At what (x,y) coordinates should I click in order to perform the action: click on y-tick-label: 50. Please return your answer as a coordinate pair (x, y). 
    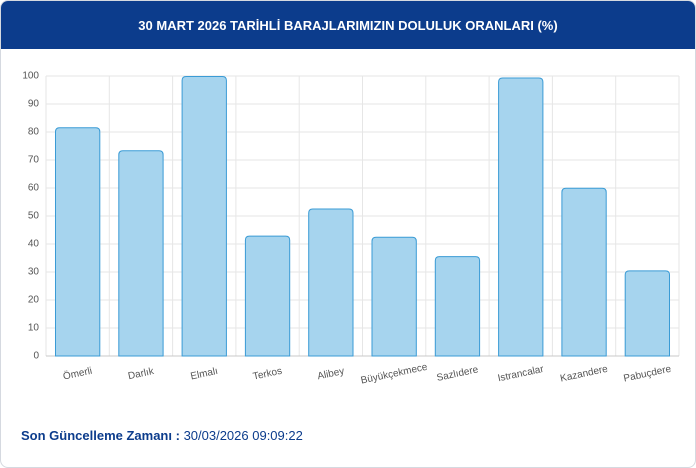
    Looking at the image, I should click on (34, 216).